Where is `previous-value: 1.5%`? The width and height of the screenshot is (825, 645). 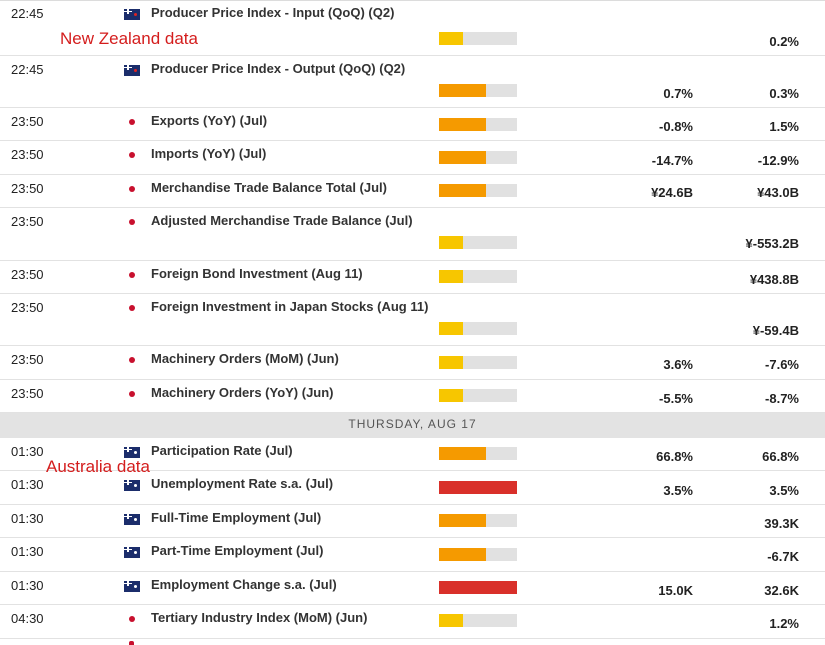
previous-value: 1.5% is located at coordinates (784, 126).